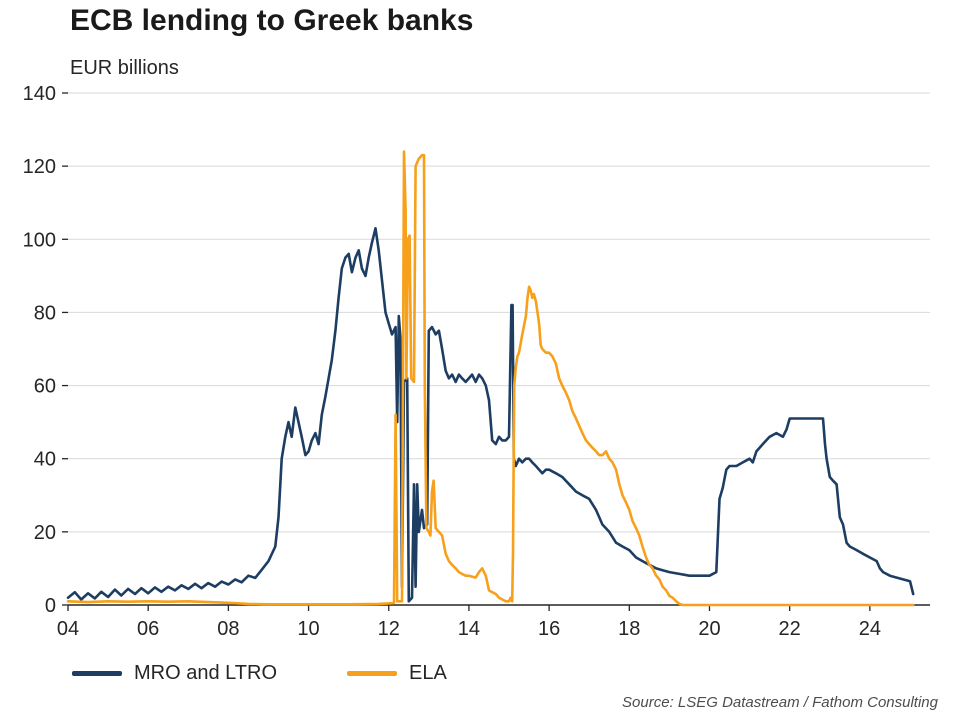  What do you see at coordinates (790, 629) in the screenshot?
I see `x-tick-label: 22` at bounding box center [790, 629].